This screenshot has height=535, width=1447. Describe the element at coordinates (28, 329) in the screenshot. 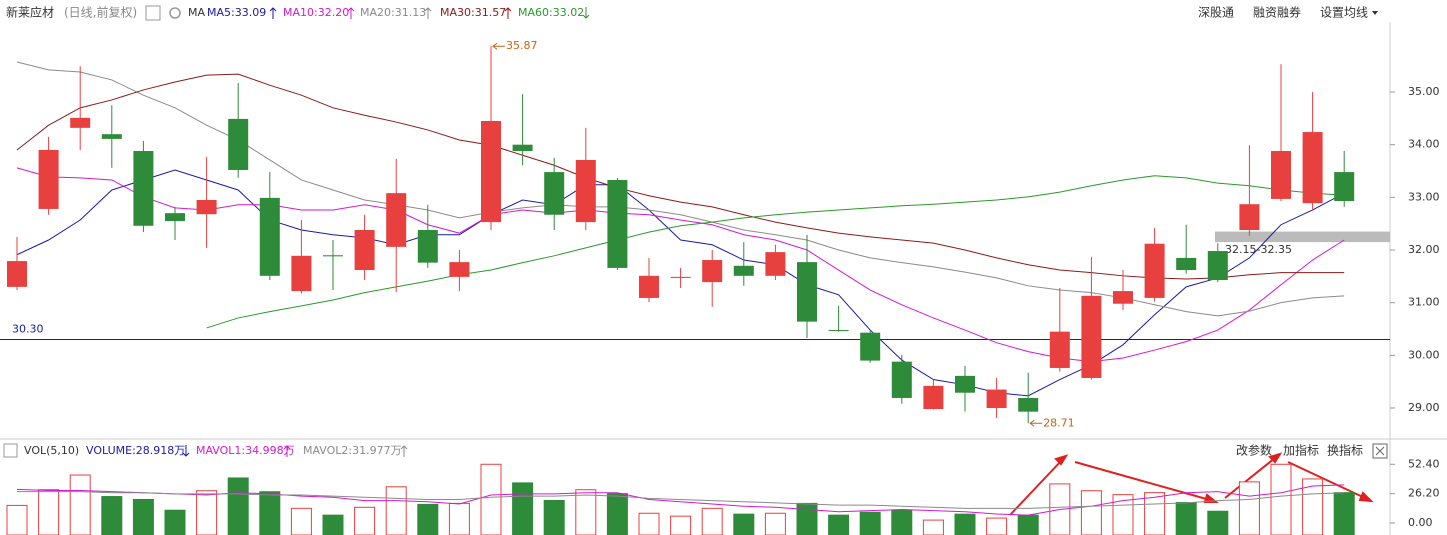

I see `price-line-label: 30.30` at that location.